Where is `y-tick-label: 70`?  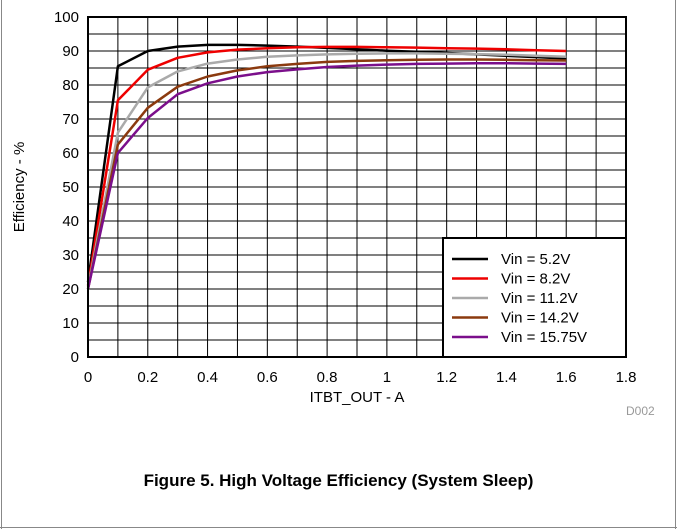 y-tick-label: 70 is located at coordinates (70, 119).